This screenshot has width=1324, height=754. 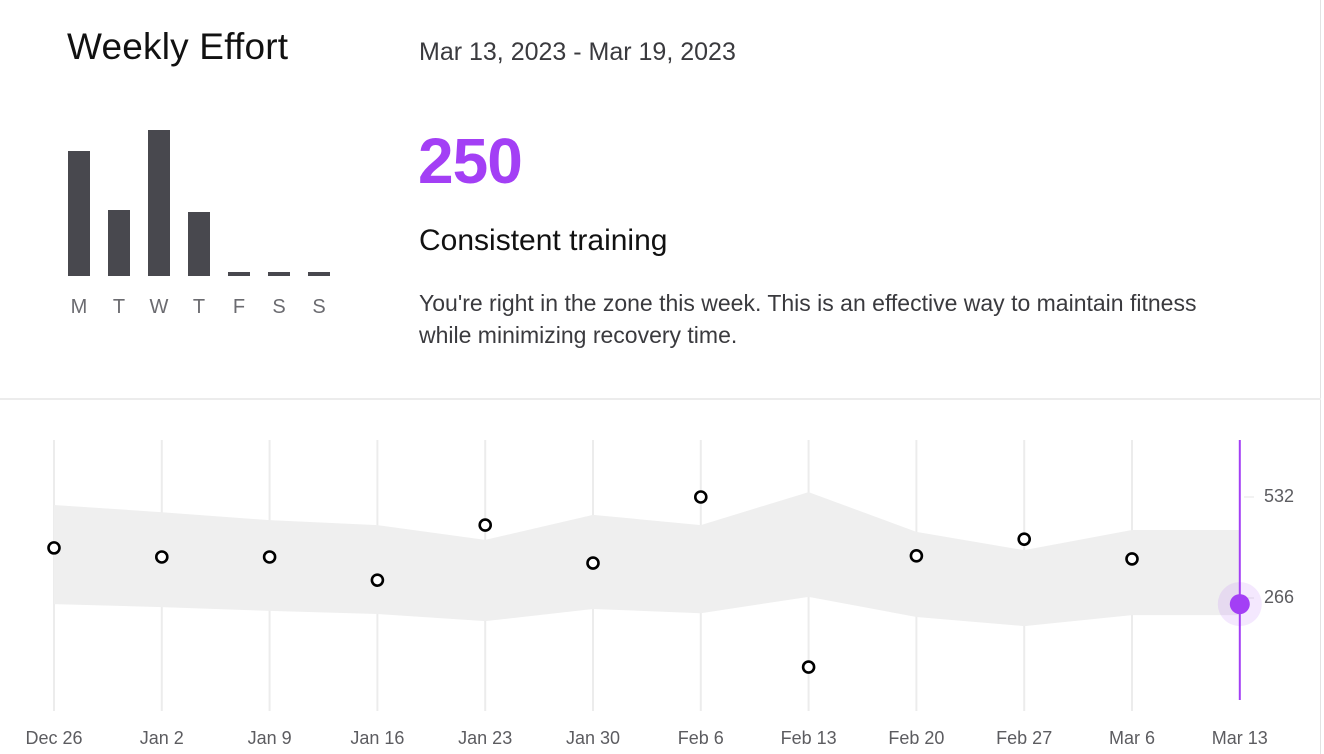 What do you see at coordinates (1239, 738) in the screenshot?
I see `x-axis-label: Mar 13` at bounding box center [1239, 738].